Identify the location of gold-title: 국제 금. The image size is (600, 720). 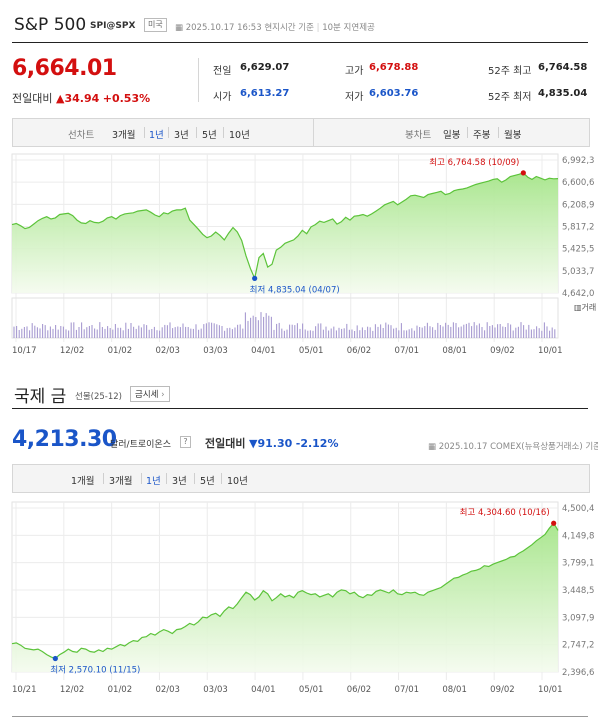
(40, 397).